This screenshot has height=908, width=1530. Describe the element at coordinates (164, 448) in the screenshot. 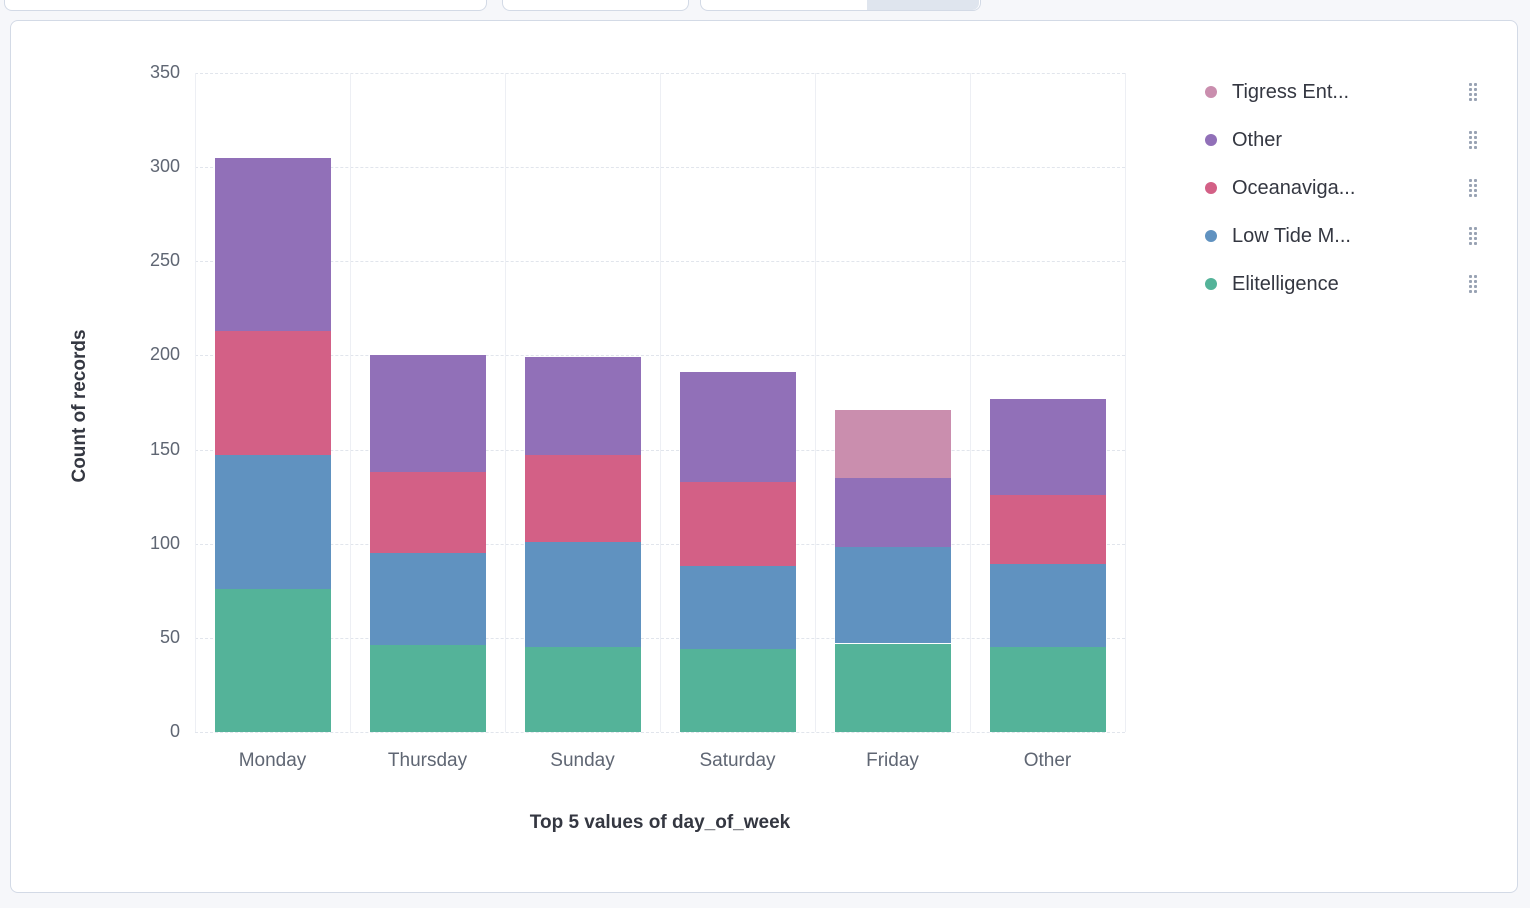

I see `y-axis-tick-label: 150` at that location.